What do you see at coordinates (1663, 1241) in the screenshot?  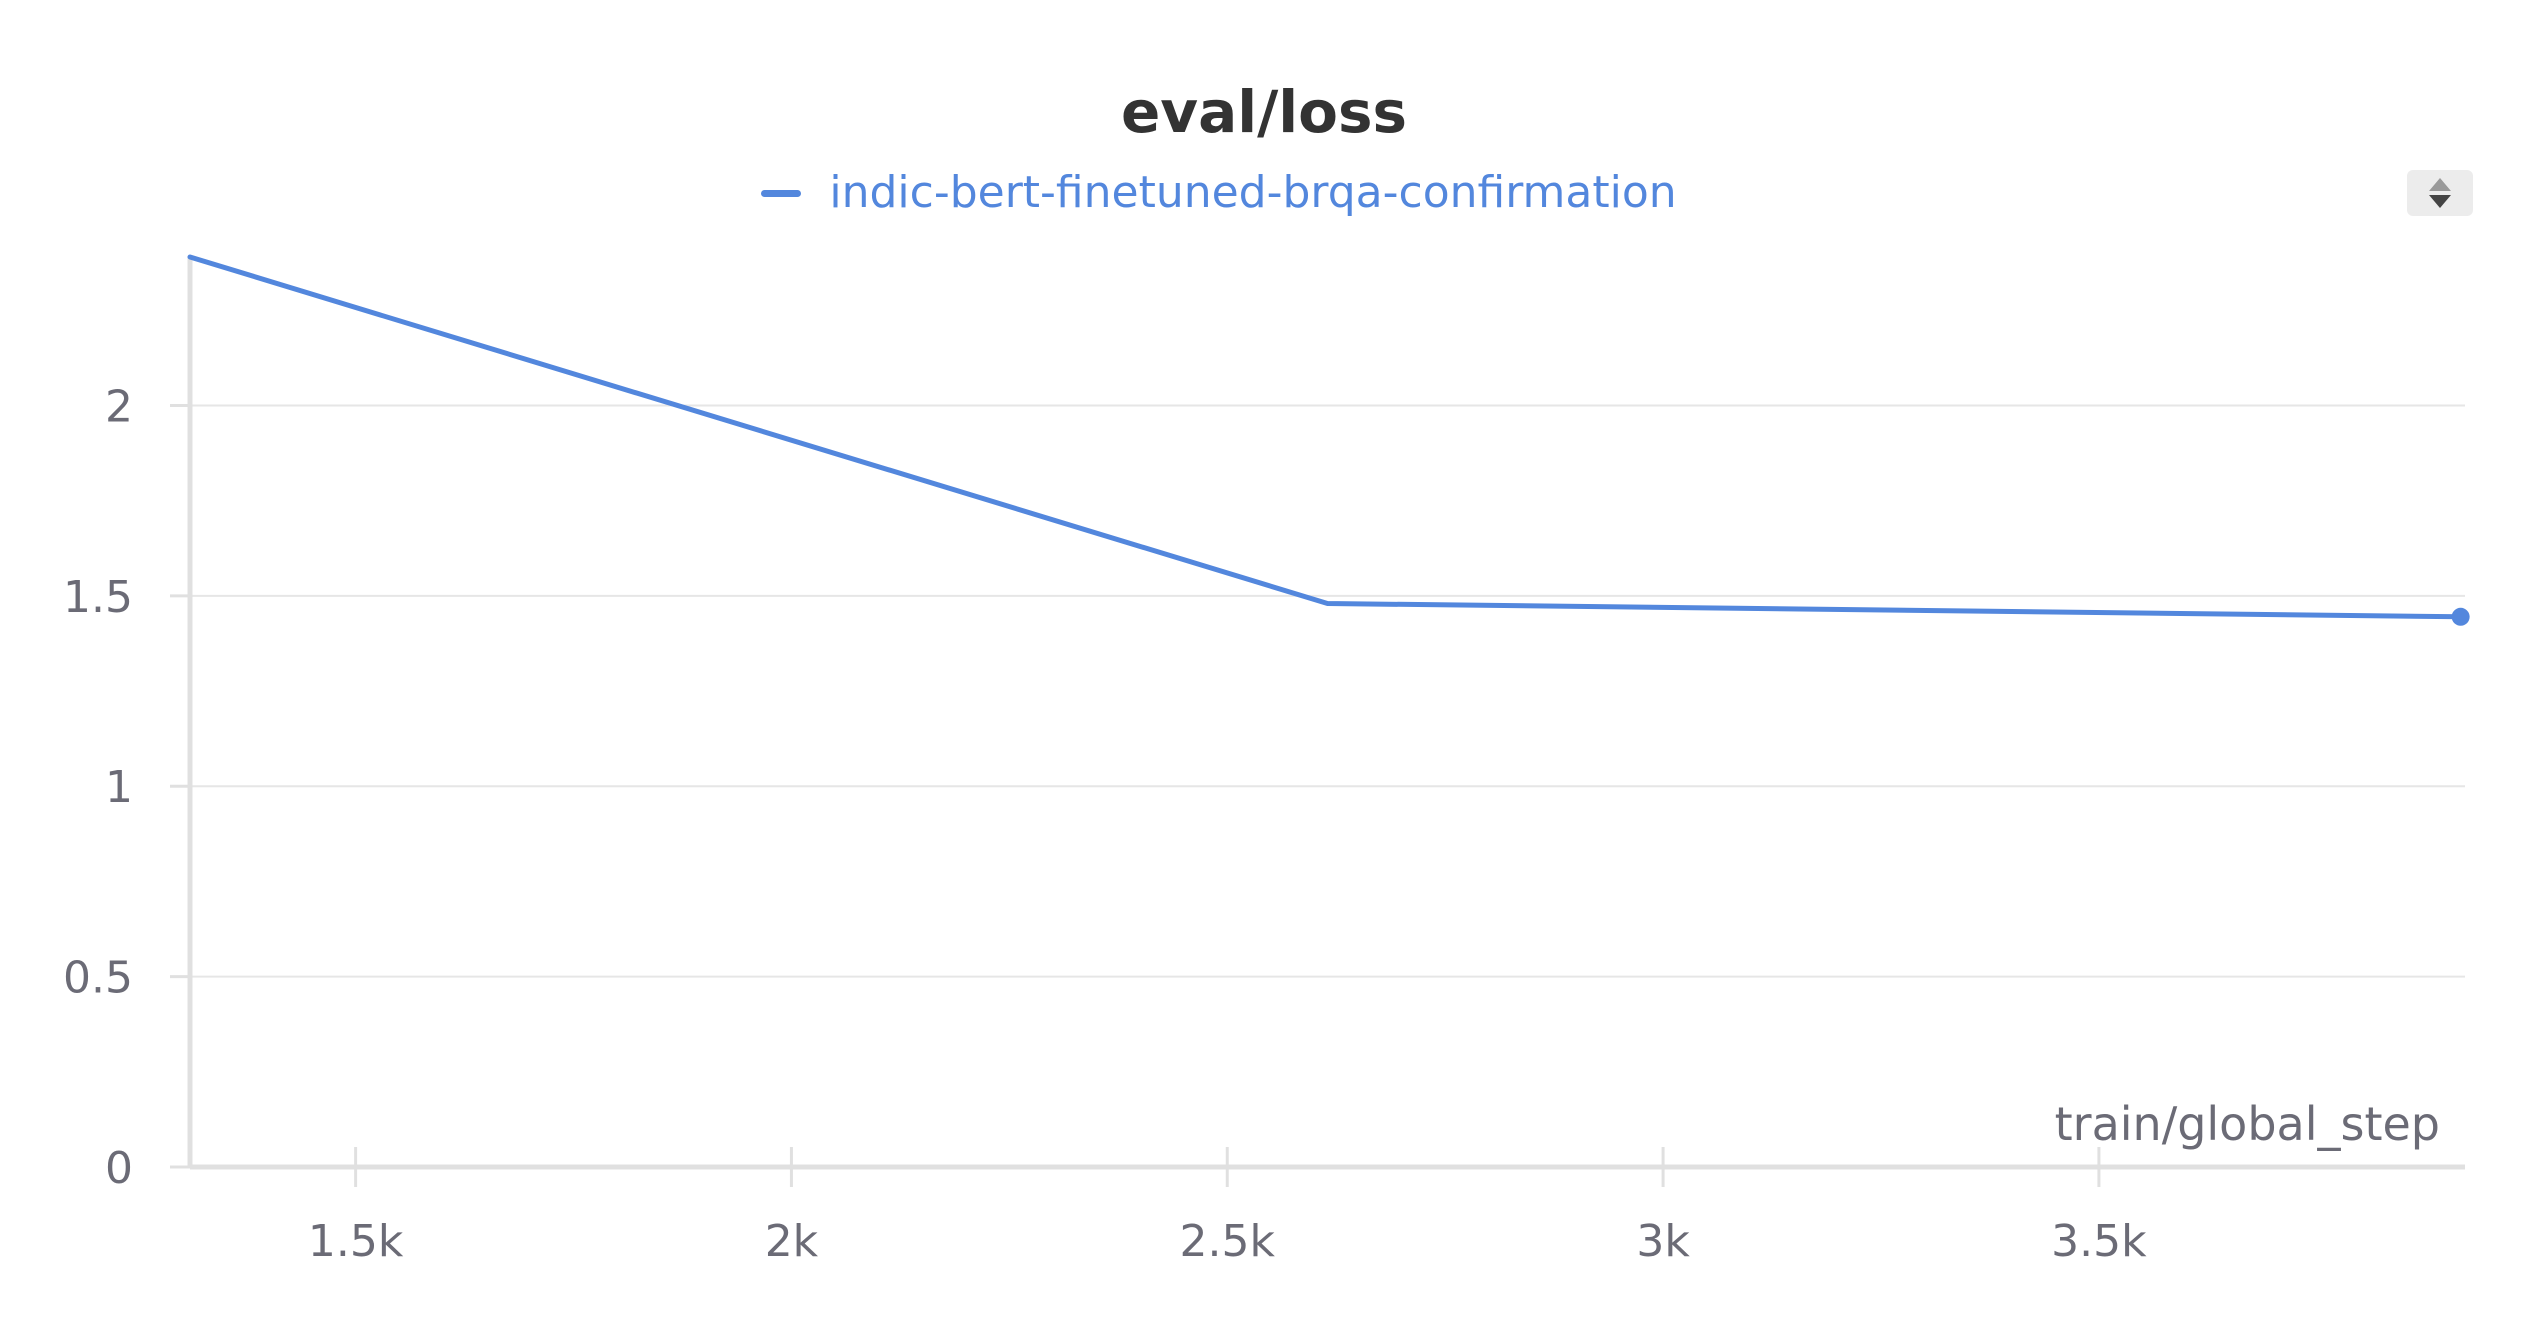 I see `x-tick-label: 3k` at bounding box center [1663, 1241].